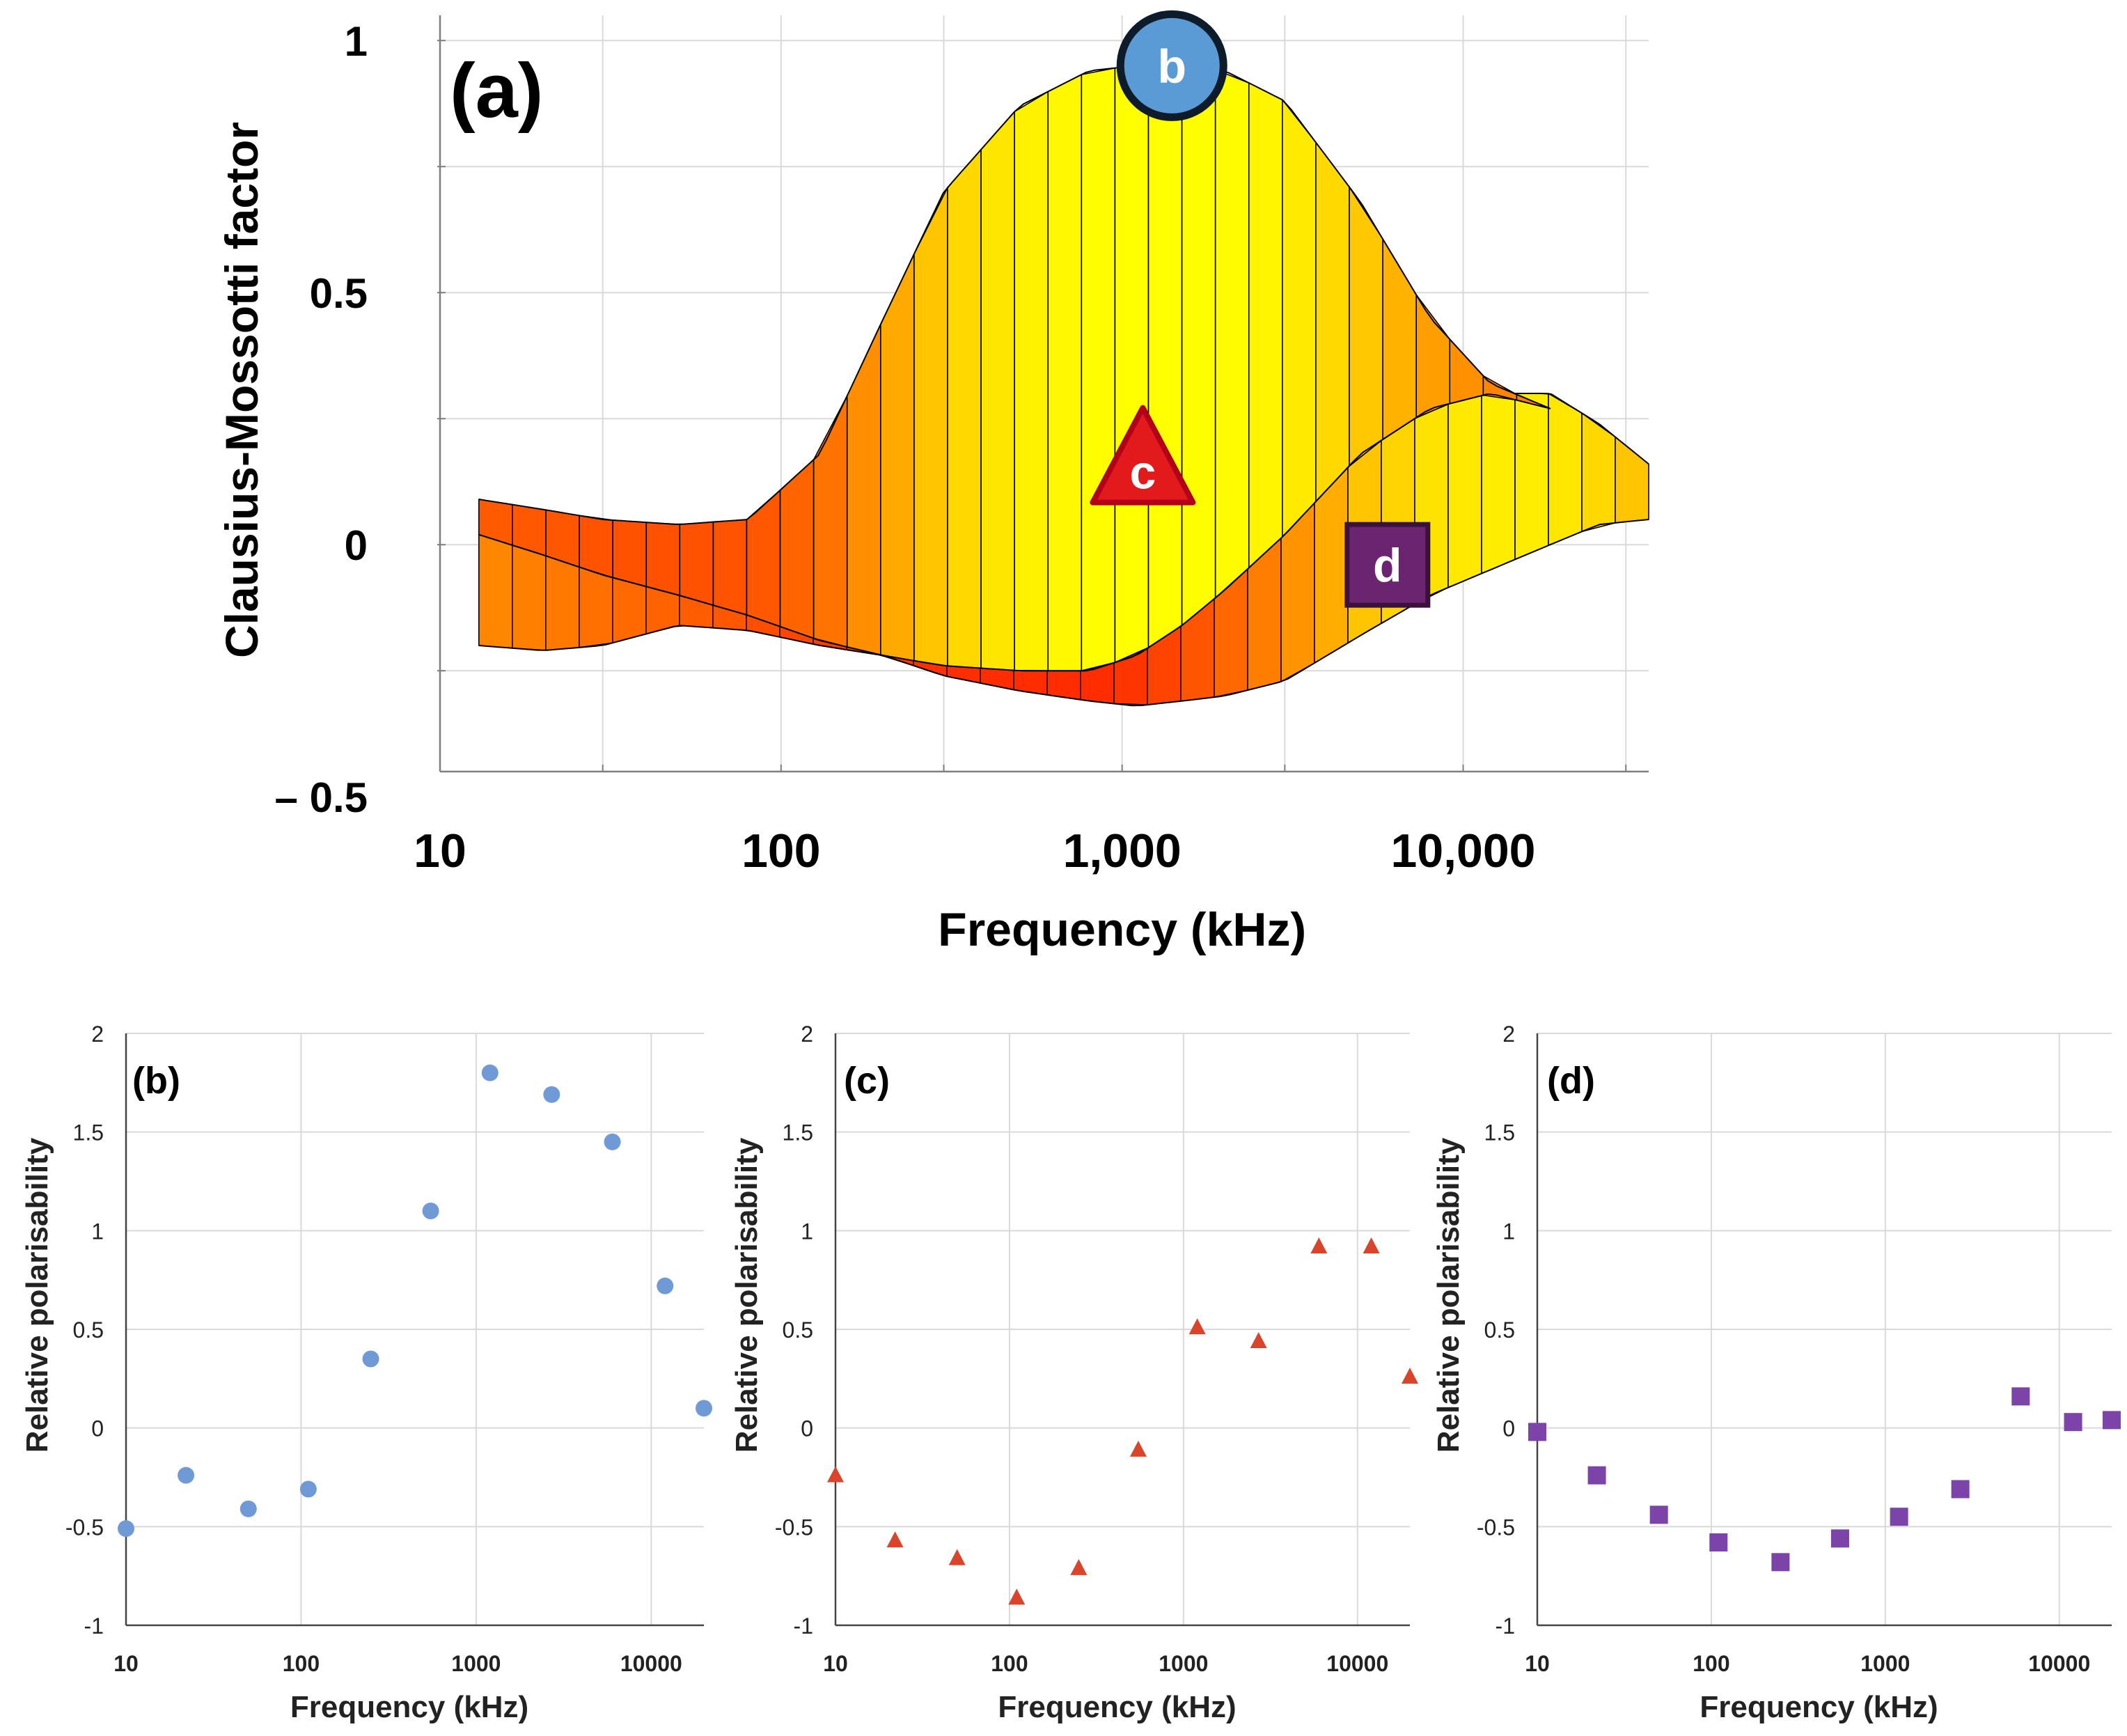 This screenshot has height=1736, width=2127. What do you see at coordinates (497, 91) in the screenshot?
I see `panel-label-a: (a)` at bounding box center [497, 91].